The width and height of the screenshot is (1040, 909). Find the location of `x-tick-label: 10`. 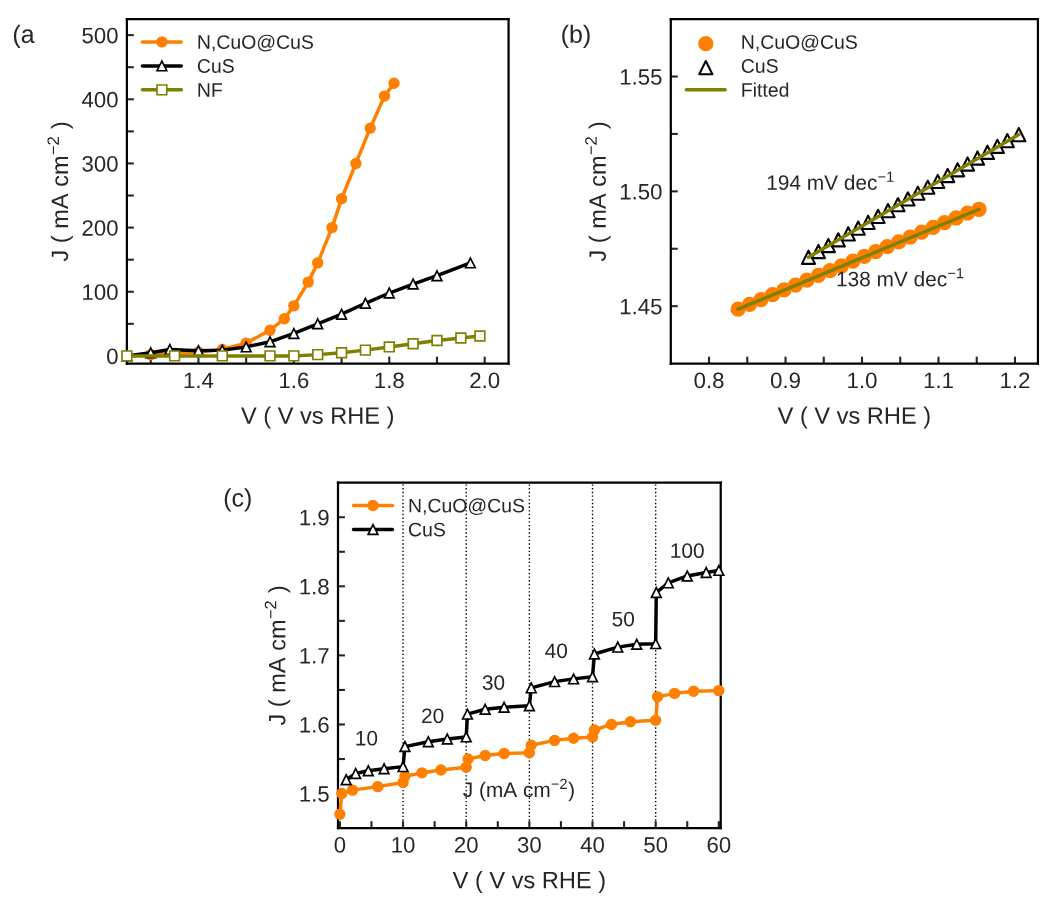

x-tick-label: 10 is located at coordinates (403, 845).